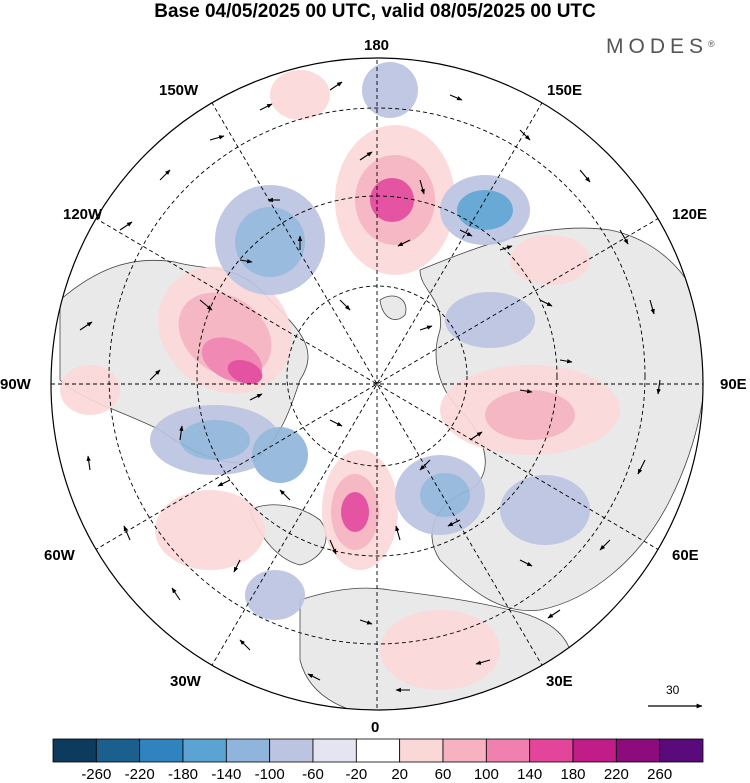 The image size is (750, 783). Describe the element at coordinates (685, 555) in the screenshot. I see `lon-label-60e: 60E` at that location.